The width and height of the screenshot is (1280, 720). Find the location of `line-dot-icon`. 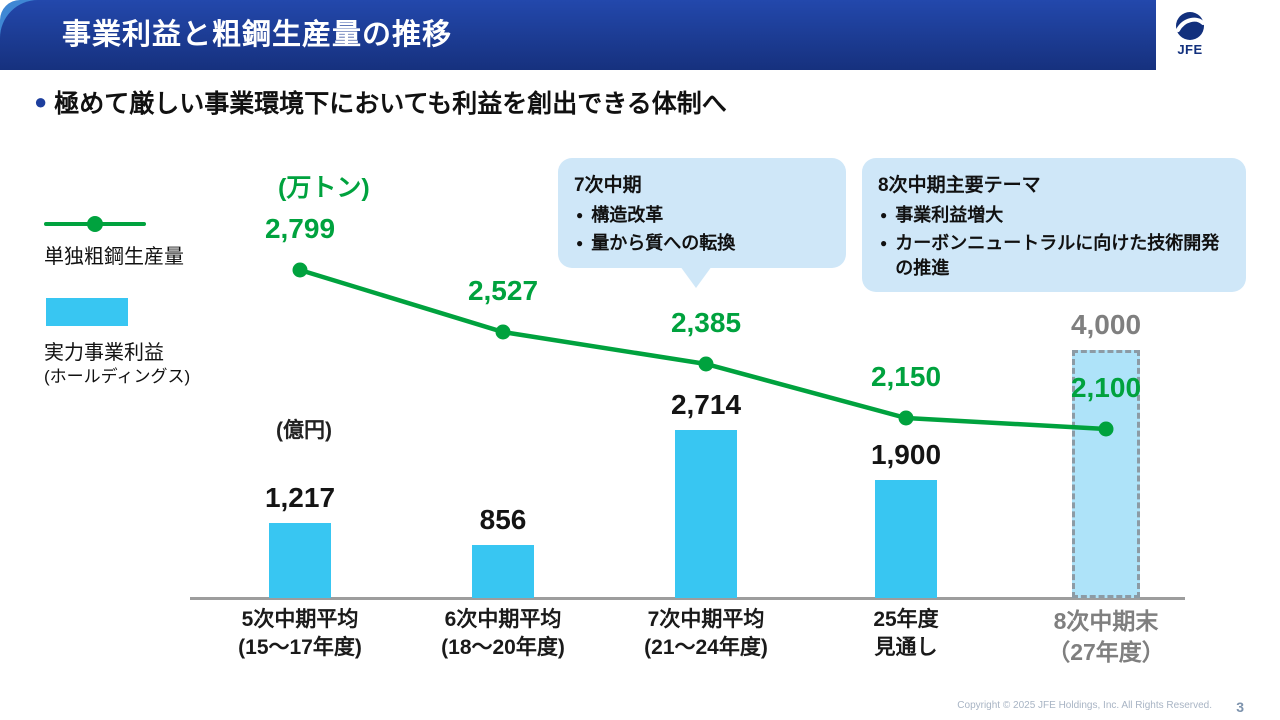

line-dot-icon is located at coordinates (95, 224).